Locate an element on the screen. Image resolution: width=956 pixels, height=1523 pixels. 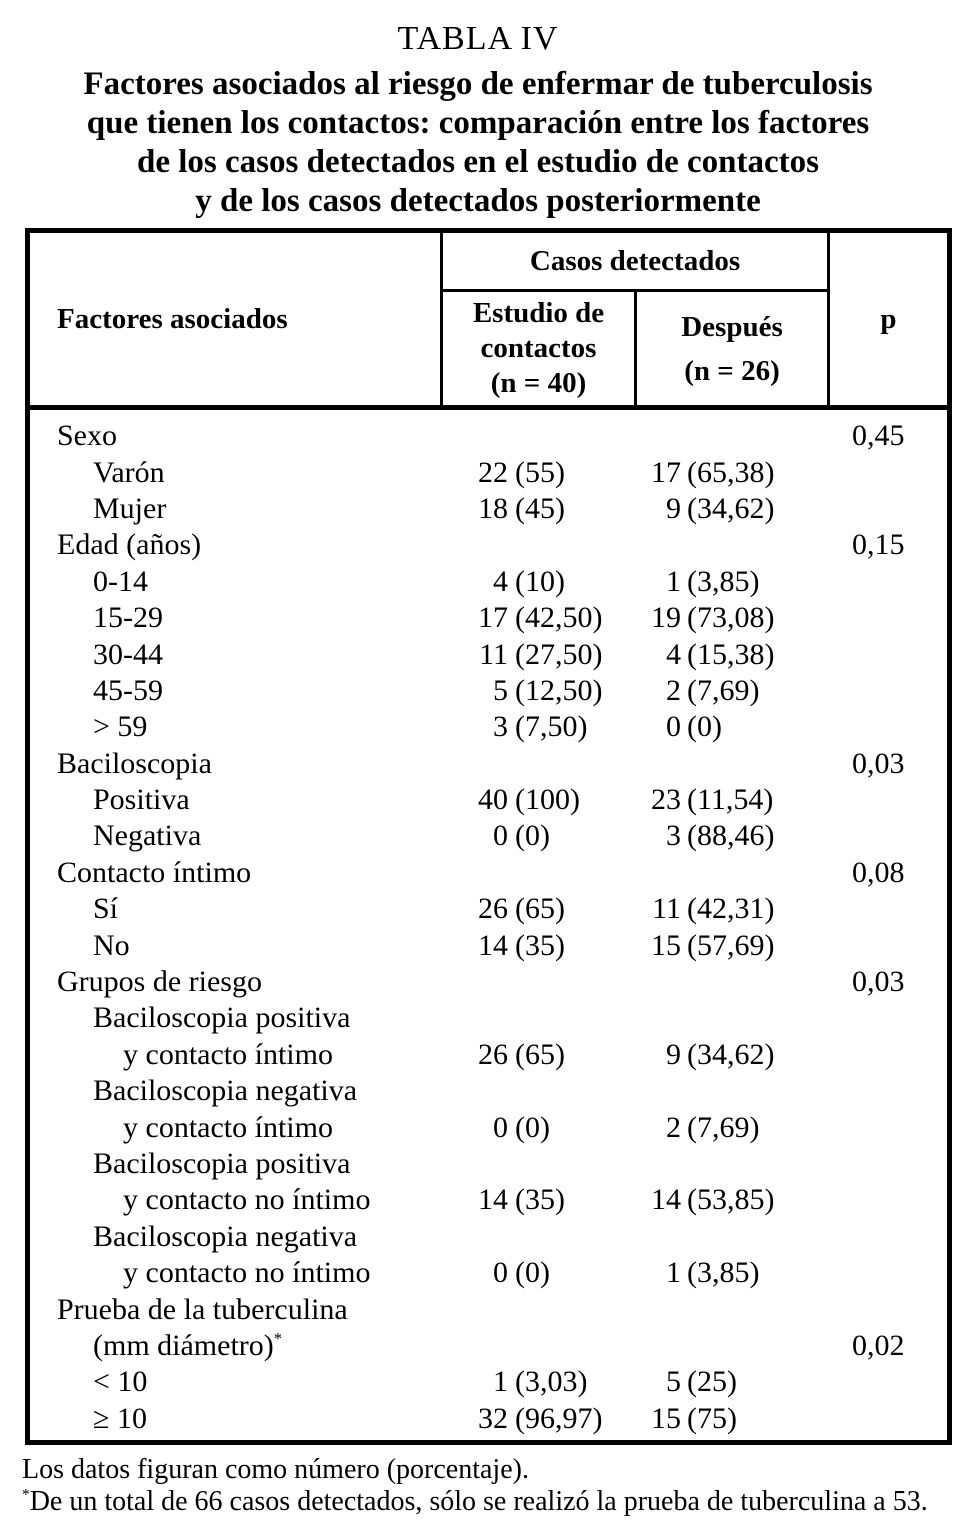
table-row: y contacto no íntimo 0 (0) 1 (3,85) is located at coordinates (488, 1273).